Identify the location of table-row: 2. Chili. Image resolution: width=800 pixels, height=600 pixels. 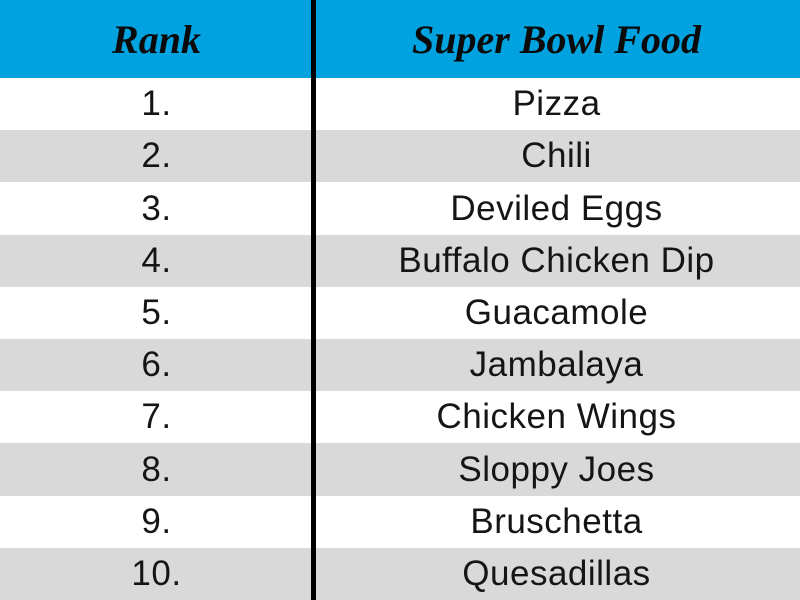
(400, 156).